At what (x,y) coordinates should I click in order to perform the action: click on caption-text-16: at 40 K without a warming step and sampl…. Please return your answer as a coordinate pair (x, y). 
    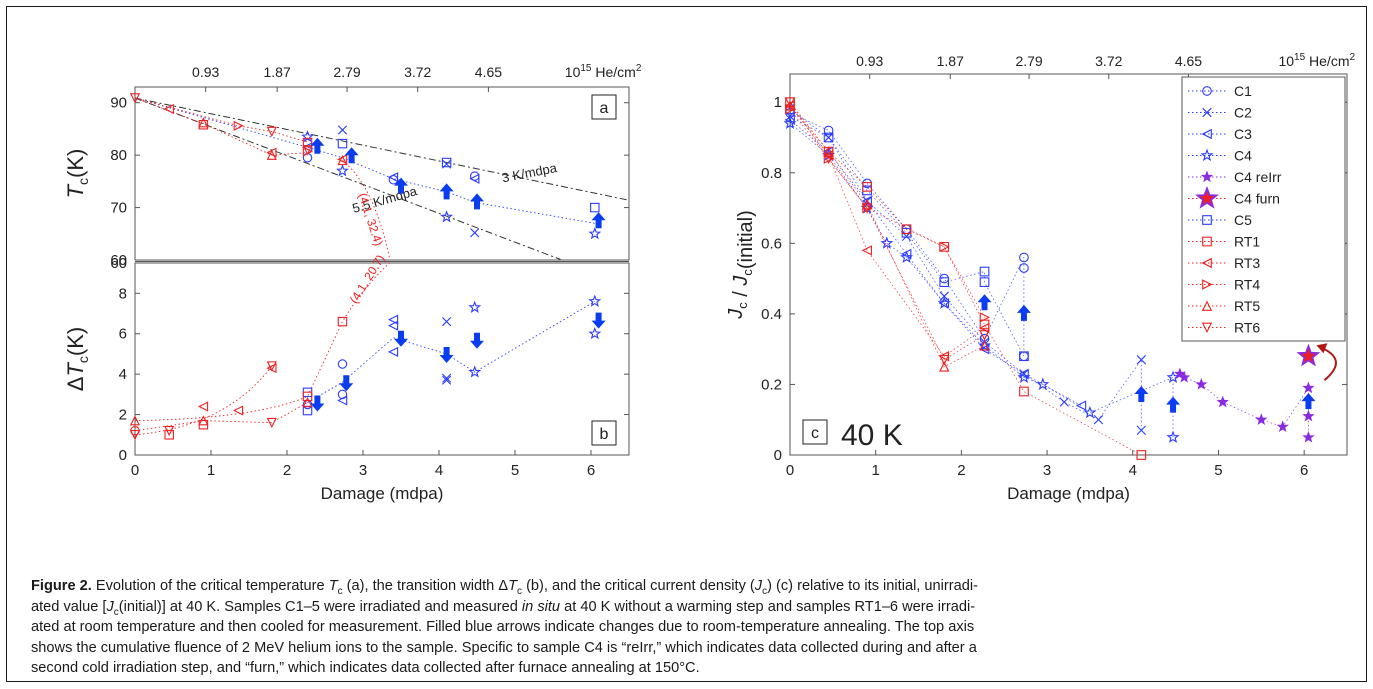
    Looking at the image, I should click on (768, 606).